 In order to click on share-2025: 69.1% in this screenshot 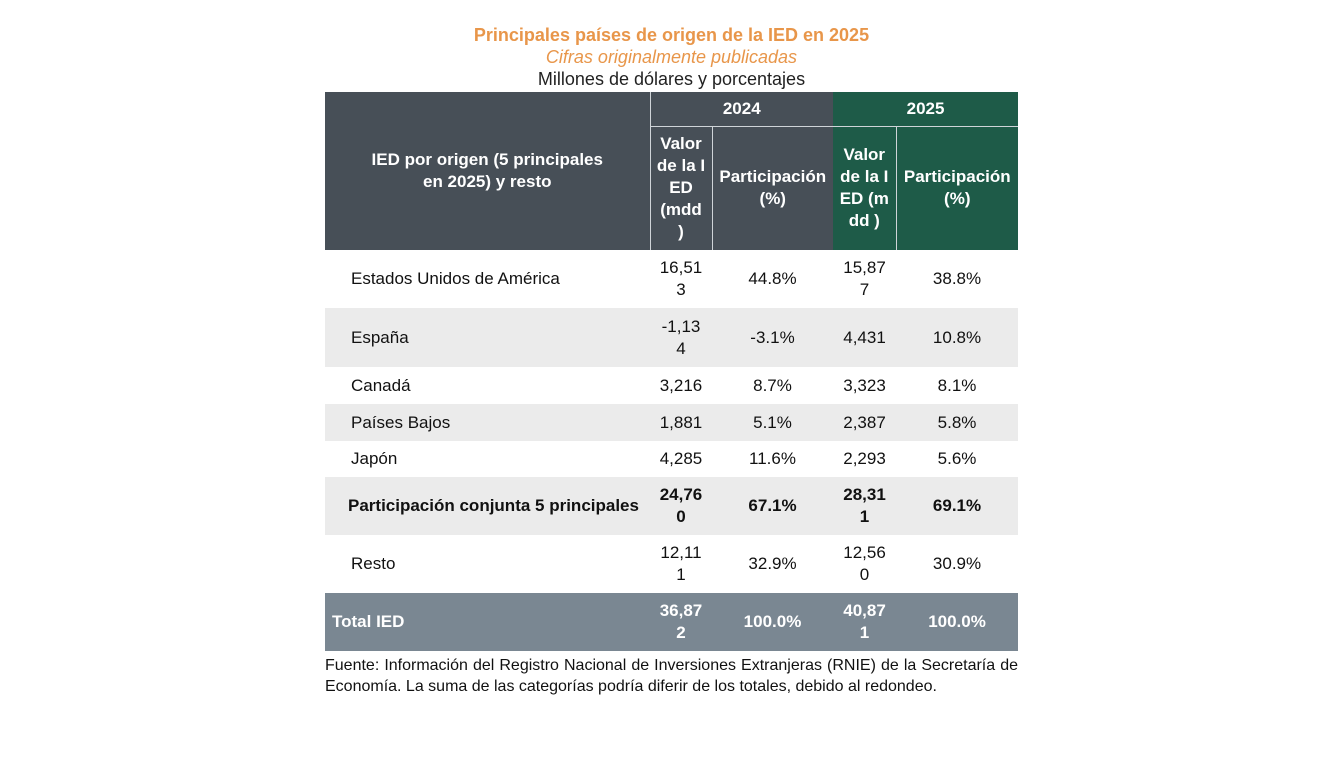, I will do `click(957, 506)`.